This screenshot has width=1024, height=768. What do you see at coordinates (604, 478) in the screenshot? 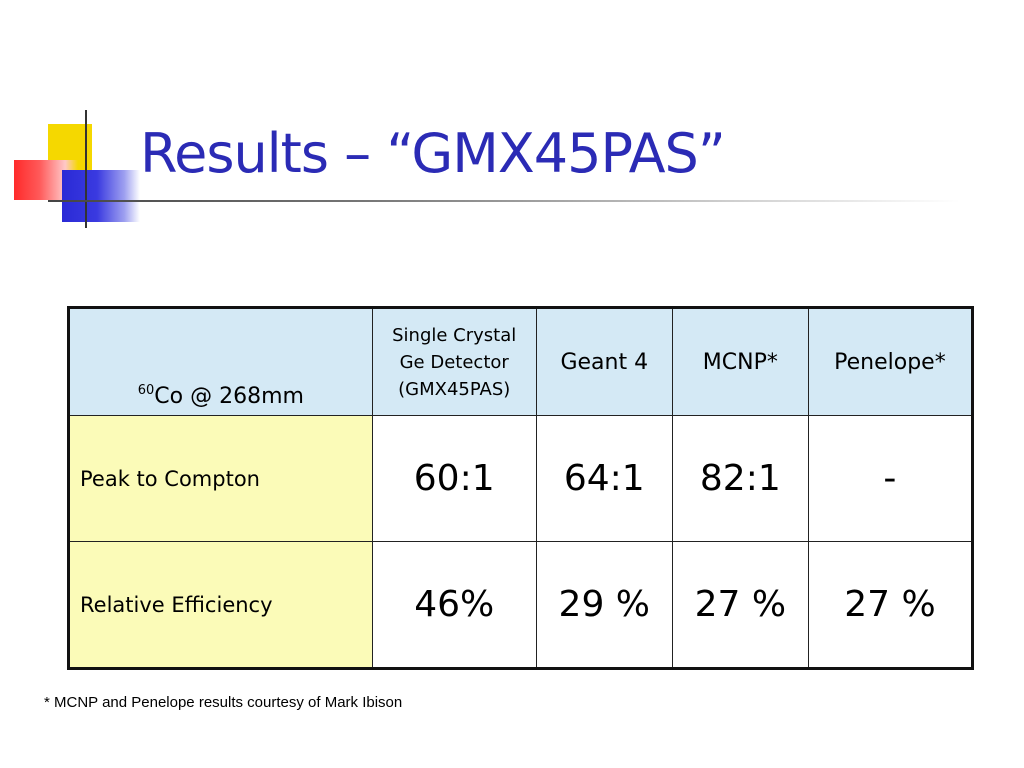
I see `table-cell: 64:1` at bounding box center [604, 478].